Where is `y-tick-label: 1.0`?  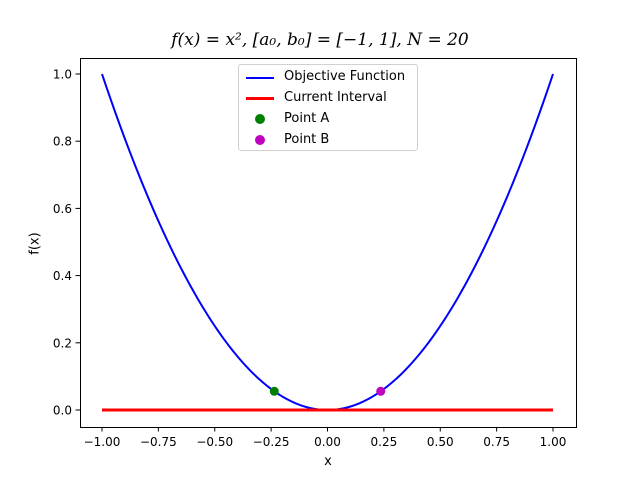
y-tick-label: 1.0 is located at coordinates (62, 75).